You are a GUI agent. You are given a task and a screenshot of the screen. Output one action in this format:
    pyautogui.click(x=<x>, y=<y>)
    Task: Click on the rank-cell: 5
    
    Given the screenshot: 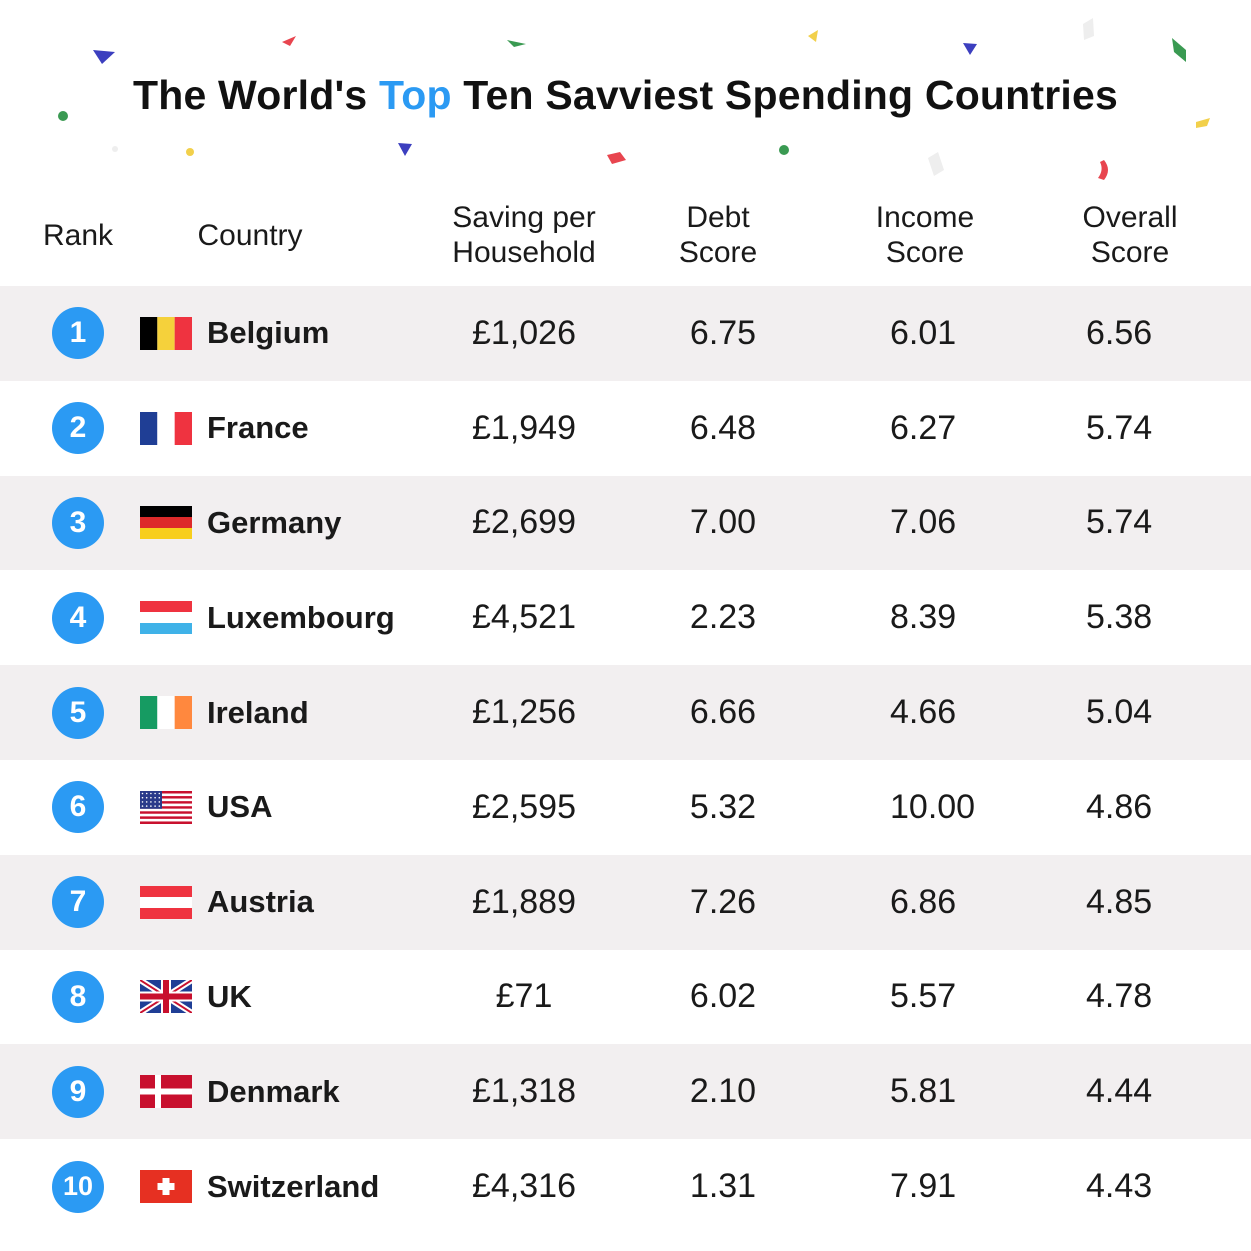 What is the action you would take?
    pyautogui.click(x=78, y=712)
    